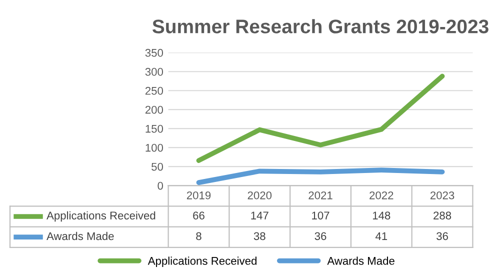 This screenshot has width=495, height=277. What do you see at coordinates (154, 52) in the screenshot?
I see `y-tick-label: 350` at bounding box center [154, 52].